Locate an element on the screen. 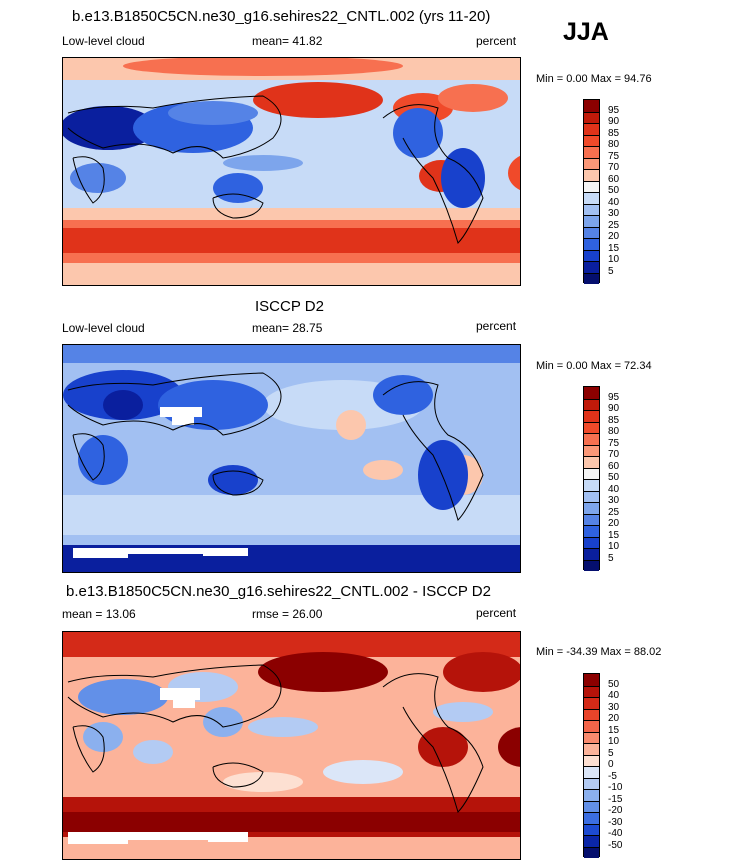 This screenshot has height=865, width=732. colorbar-label: 95 is located at coordinates (614, 397).